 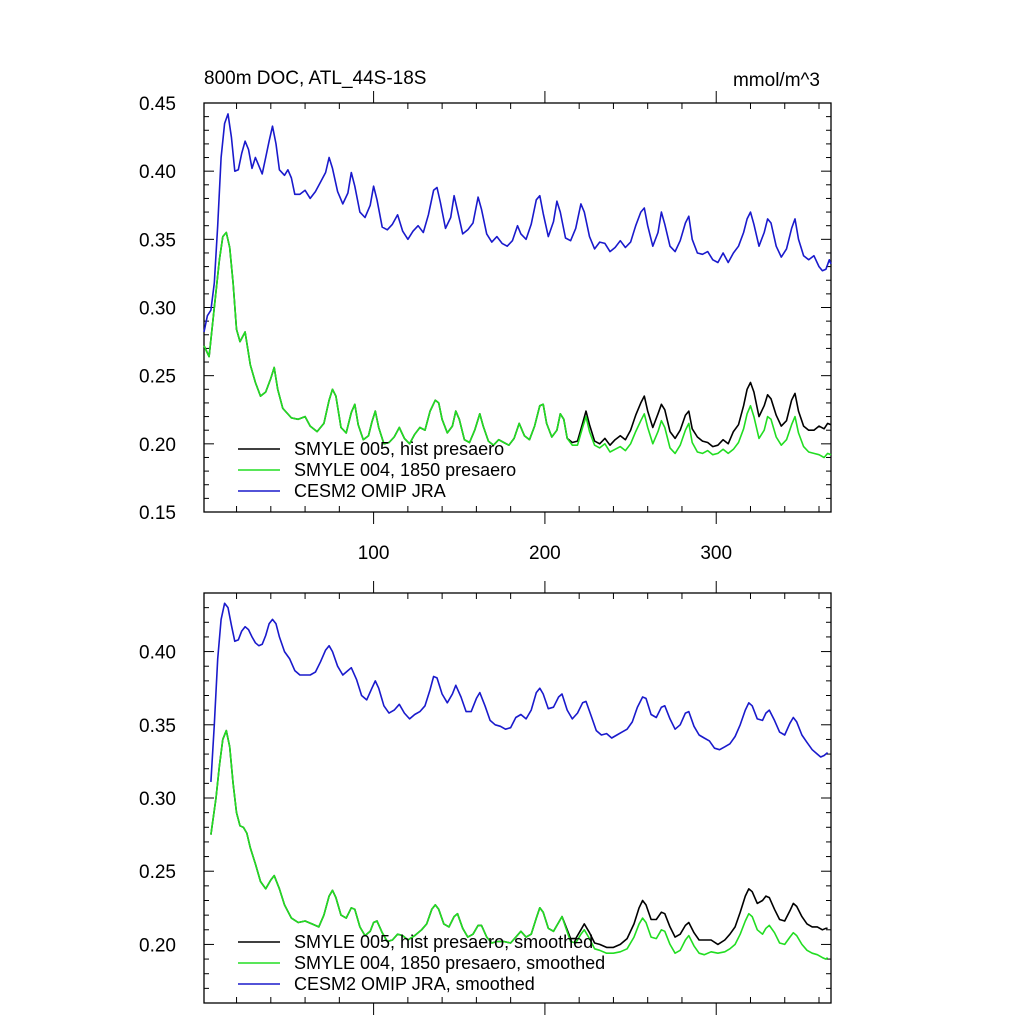 What do you see at coordinates (443, 942) in the screenshot?
I see `legend-label: SMYLE 005, hist presaero, smoothed` at bounding box center [443, 942].